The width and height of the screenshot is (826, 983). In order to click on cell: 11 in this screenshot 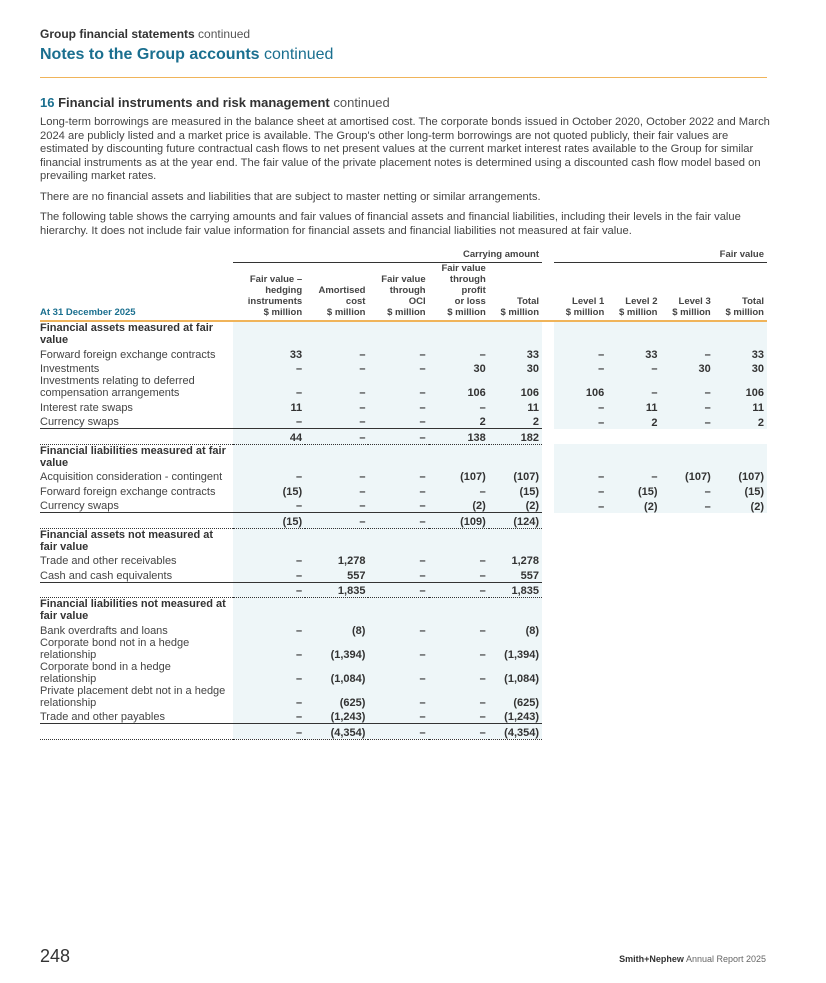, I will do `click(634, 406)`.